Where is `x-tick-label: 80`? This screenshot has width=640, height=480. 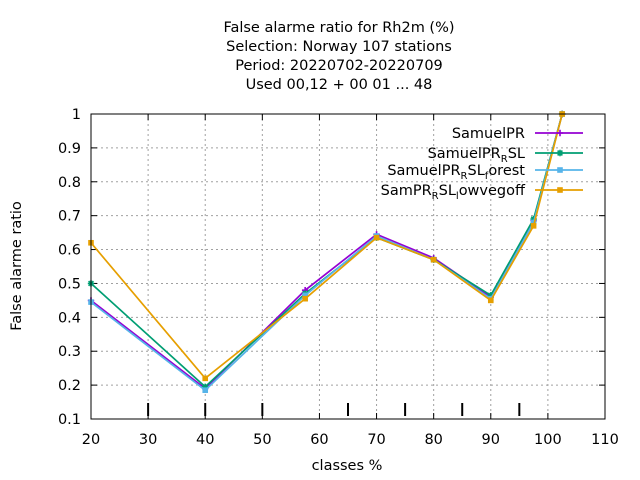 x-tick-label: 80 is located at coordinates (433, 440).